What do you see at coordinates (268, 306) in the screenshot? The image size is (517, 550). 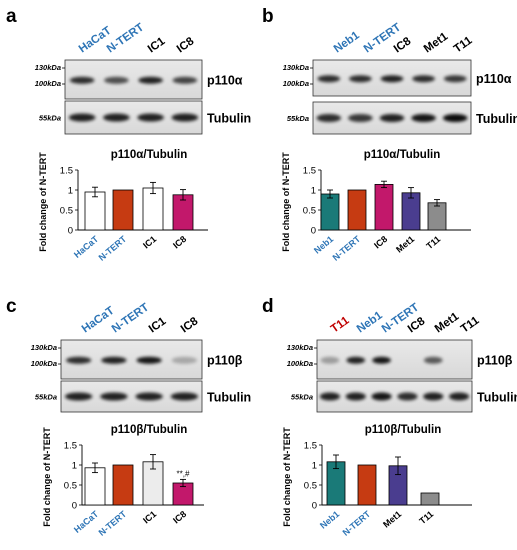 I see `panel-letter: d` at bounding box center [268, 306].